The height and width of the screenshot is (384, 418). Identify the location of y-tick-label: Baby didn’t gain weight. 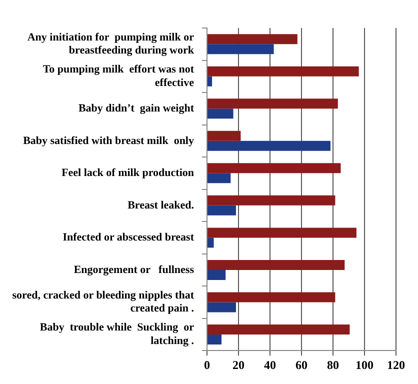
(136, 108).